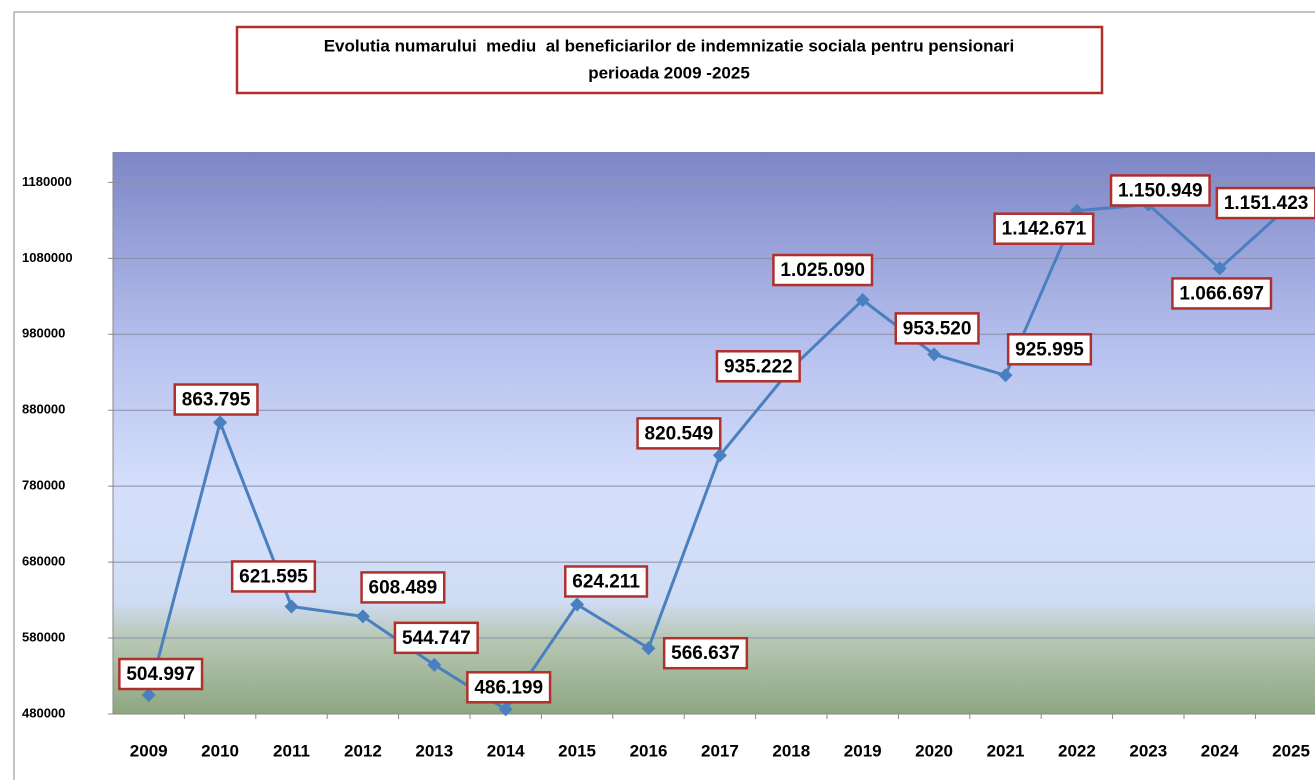  I want to click on value-label: 1.025.090, so click(822, 270).